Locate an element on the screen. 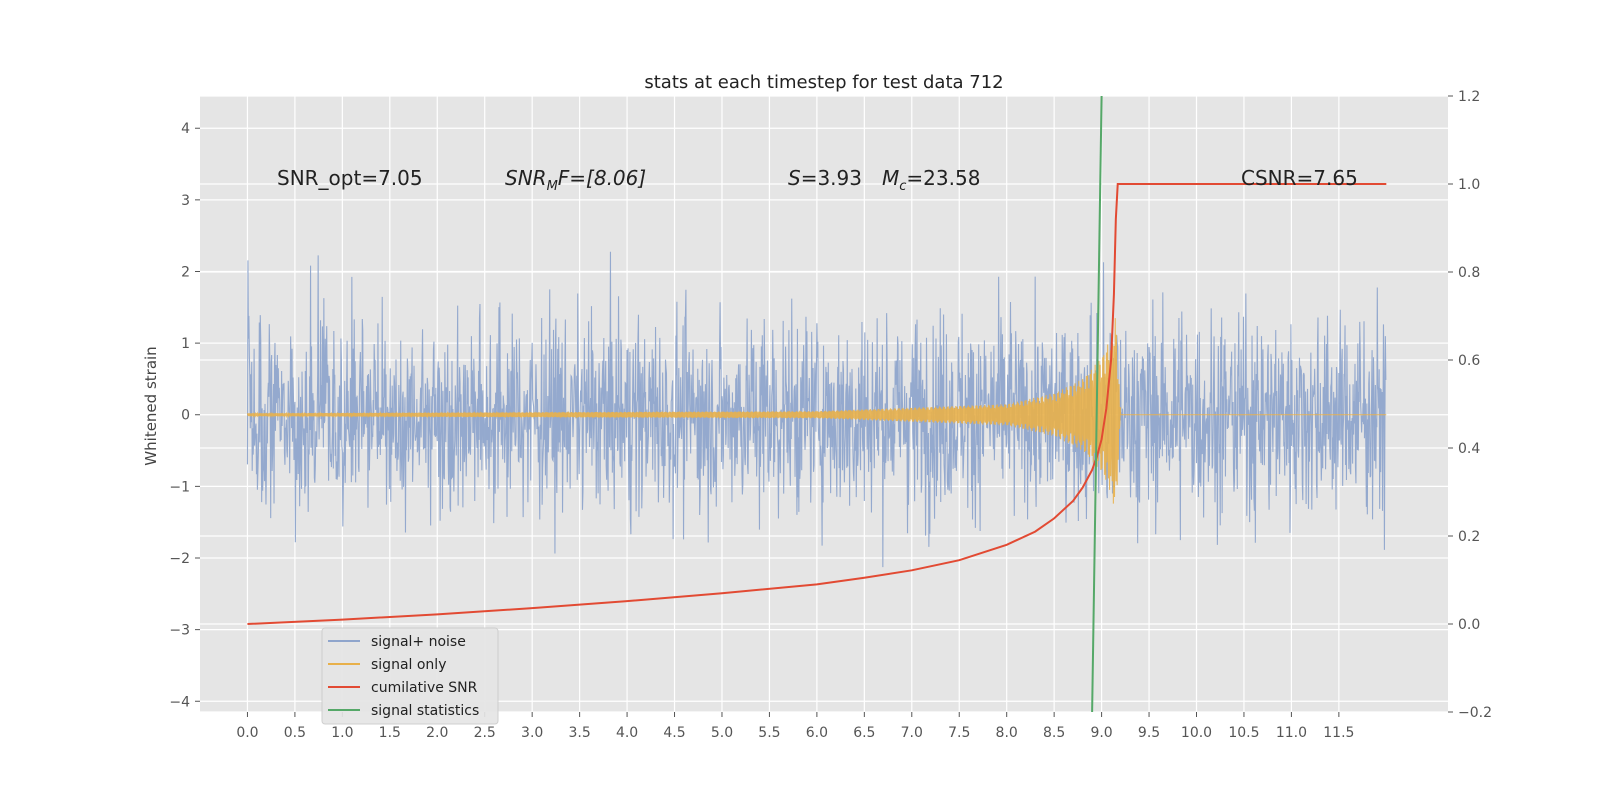 This screenshot has height=800, width=1600. y2-tick-label: −0.2 is located at coordinates (1475, 713).